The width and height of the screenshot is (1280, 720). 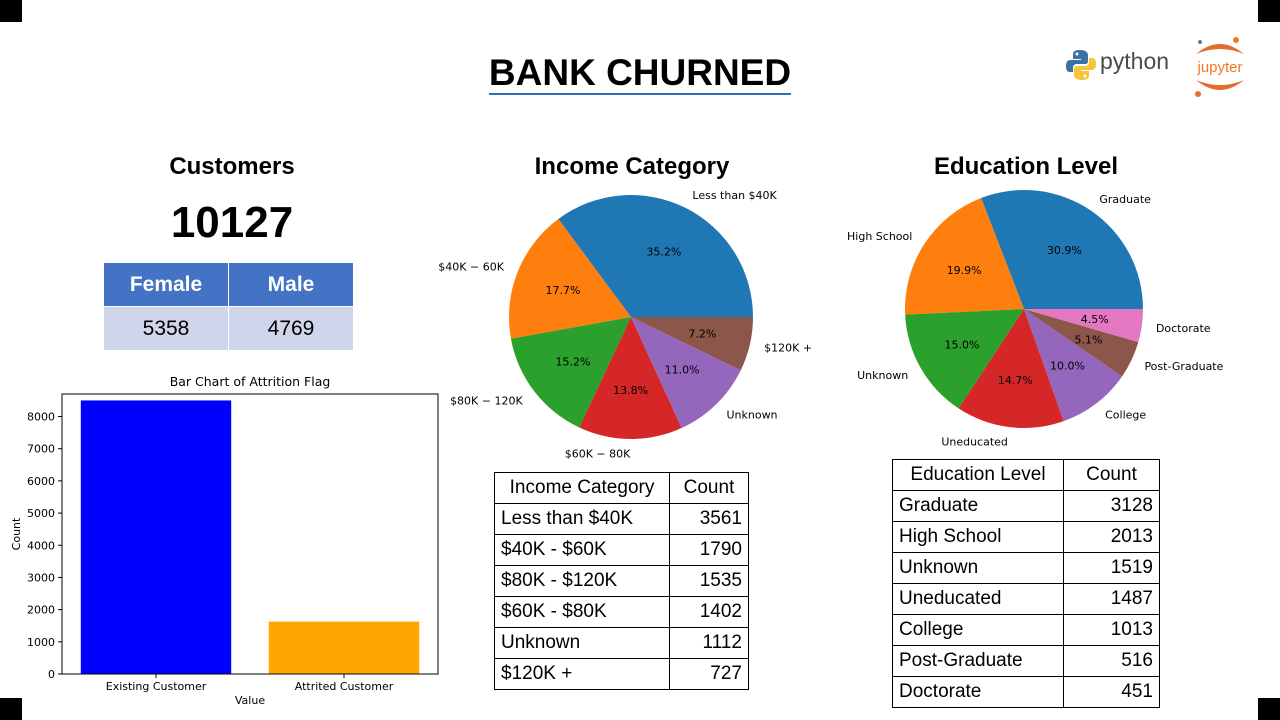 I want to click on table-cell: 3561, so click(x=709, y=519).